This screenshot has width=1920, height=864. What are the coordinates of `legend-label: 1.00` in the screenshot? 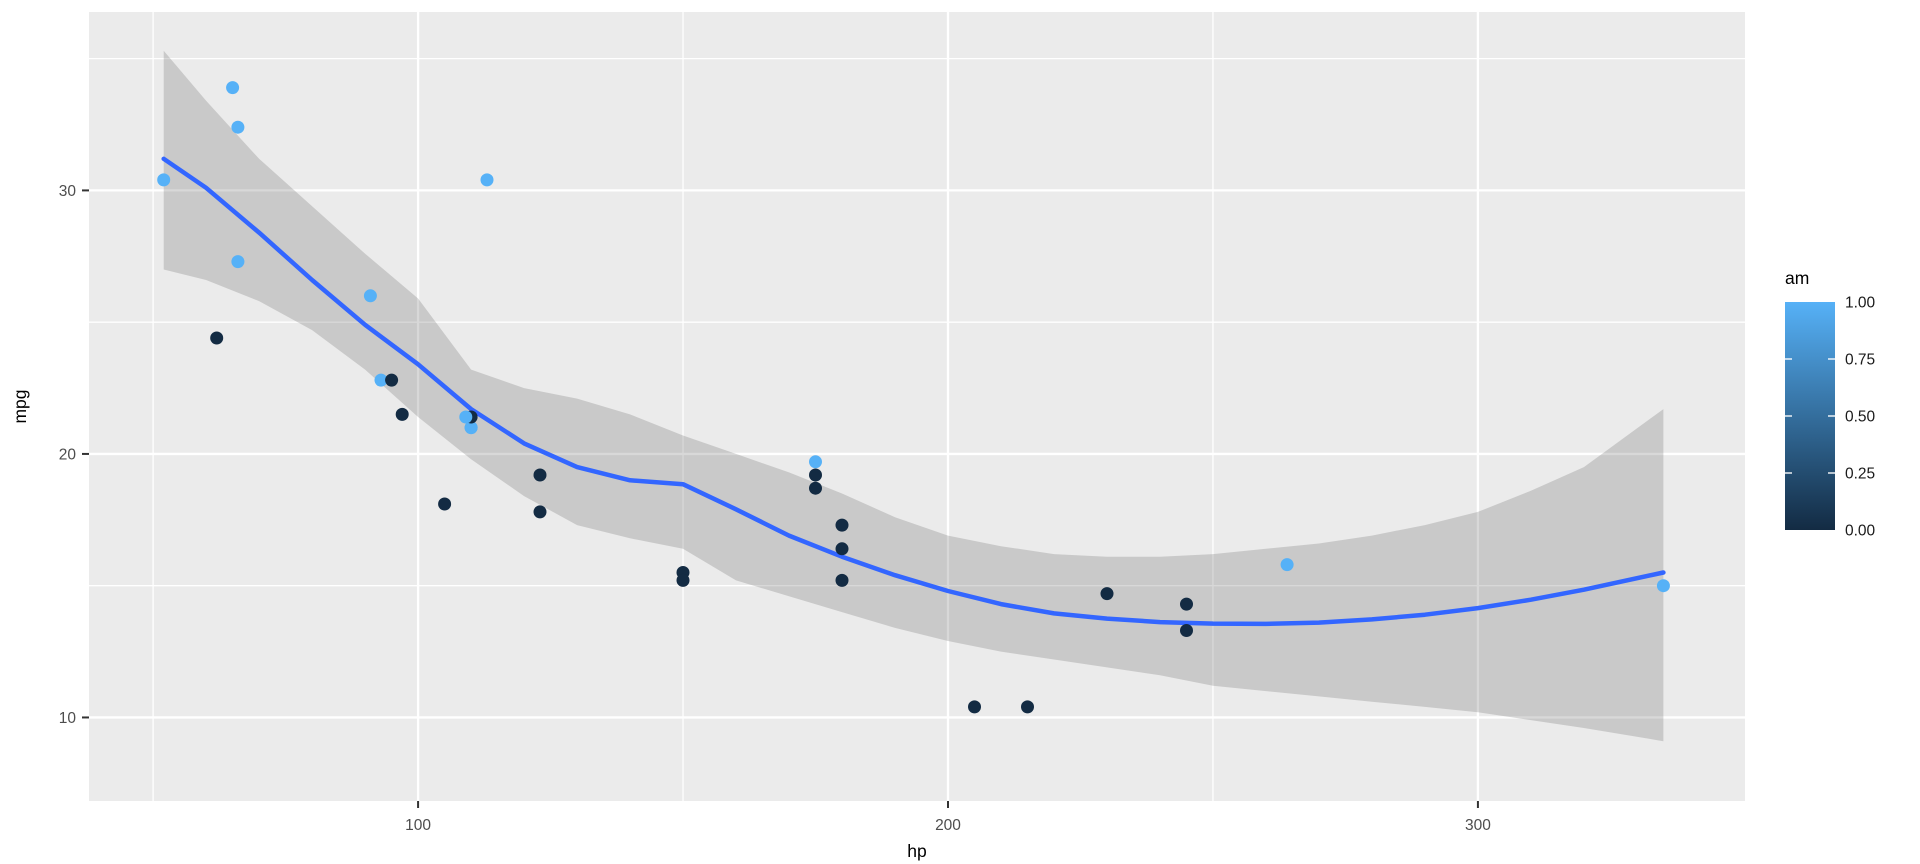 It's located at (1860, 303).